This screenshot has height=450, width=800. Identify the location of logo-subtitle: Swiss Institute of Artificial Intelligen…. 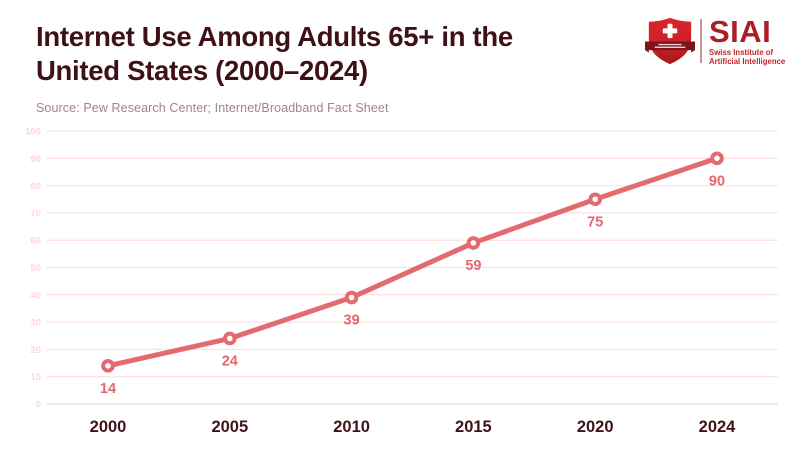
(747, 57).